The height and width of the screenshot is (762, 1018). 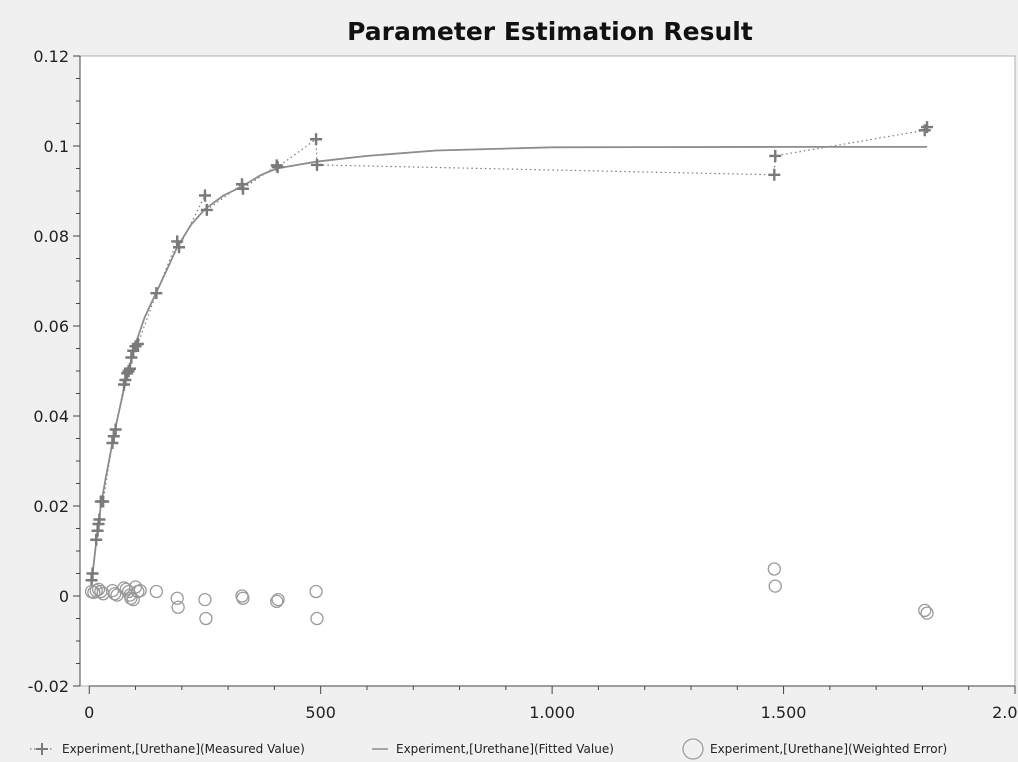 What do you see at coordinates (89, 712) in the screenshot?
I see `x-tick-label: 0` at bounding box center [89, 712].